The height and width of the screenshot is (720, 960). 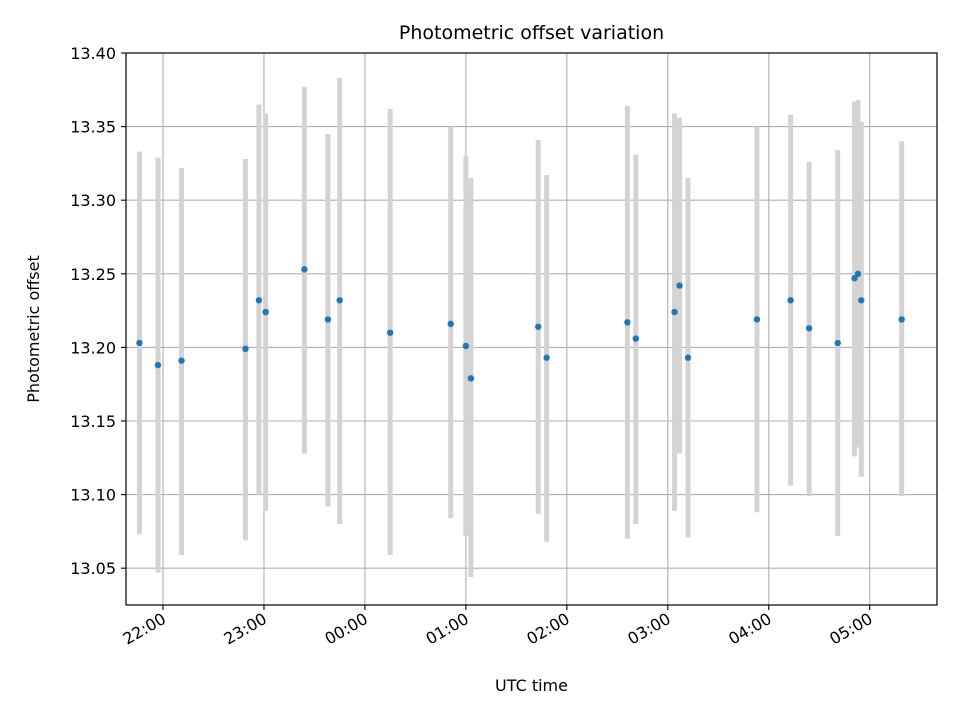 I want to click on y-tick-label: 13.40, so click(x=93, y=53).